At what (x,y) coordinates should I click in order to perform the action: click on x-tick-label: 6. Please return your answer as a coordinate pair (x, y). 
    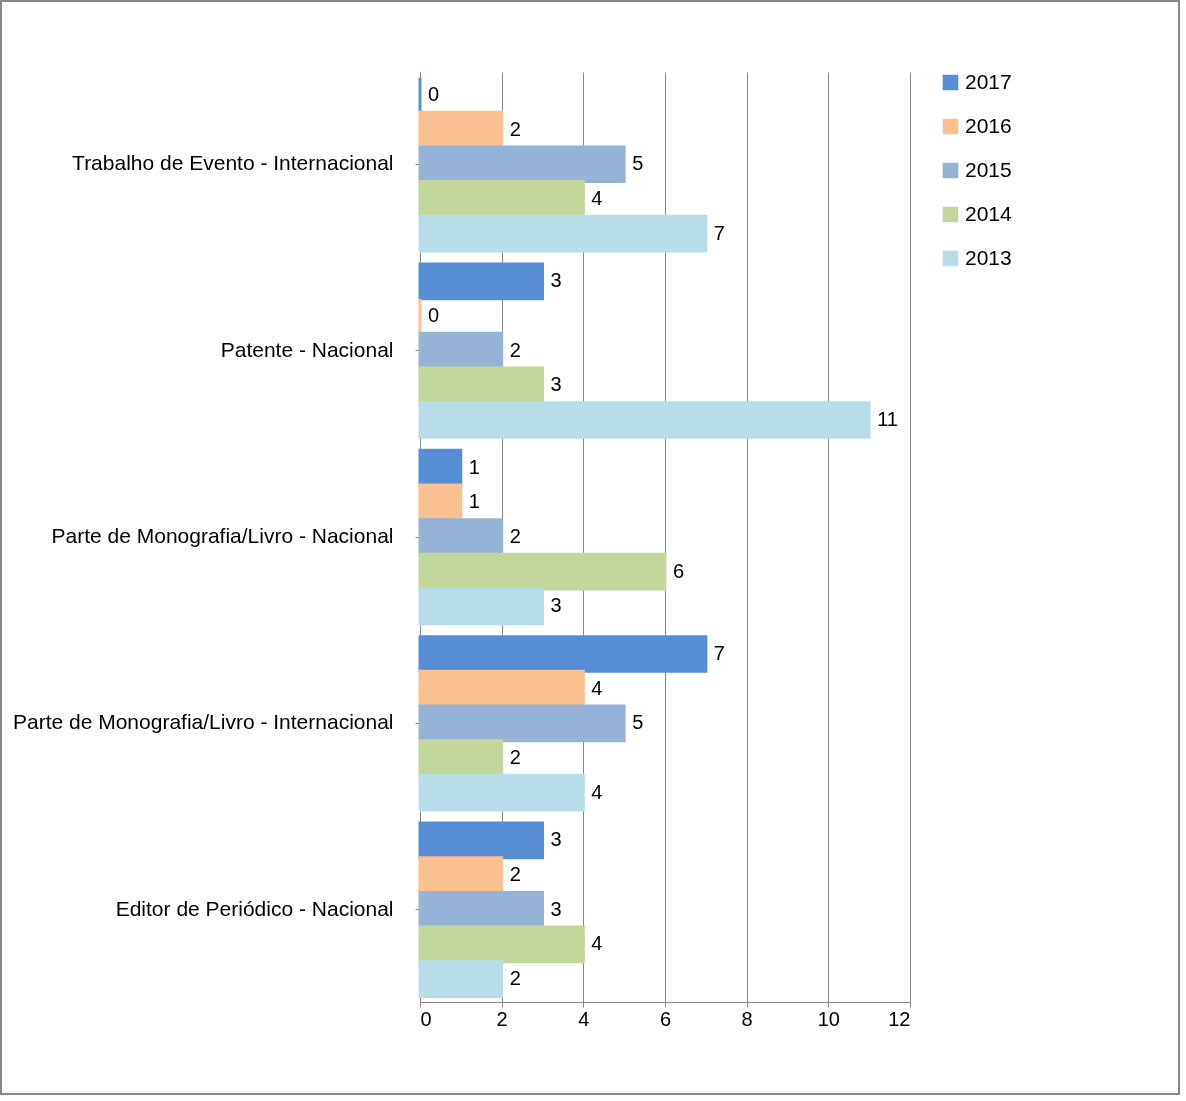
    Looking at the image, I should click on (665, 1018).